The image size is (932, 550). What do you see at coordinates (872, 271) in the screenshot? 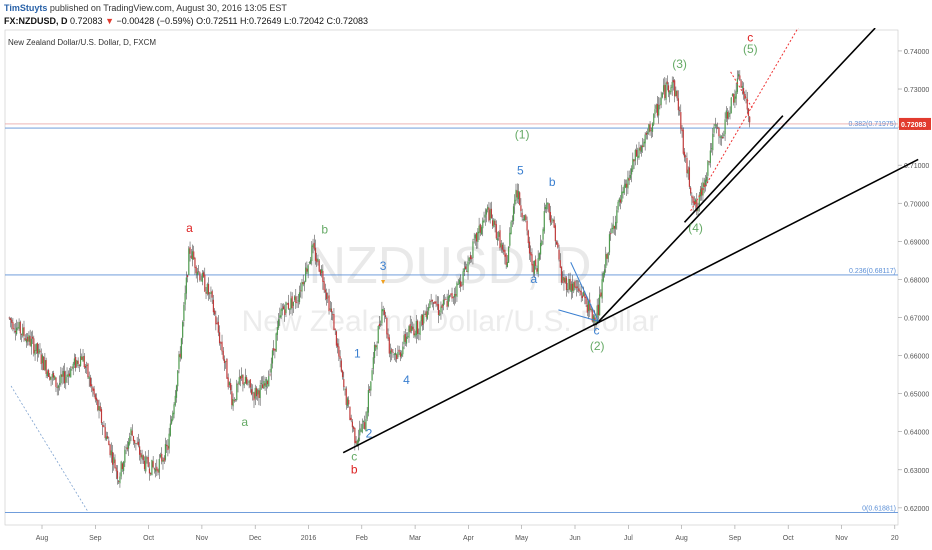
I see `fib-level-label: 0.236(0.68117)` at bounding box center [872, 271].